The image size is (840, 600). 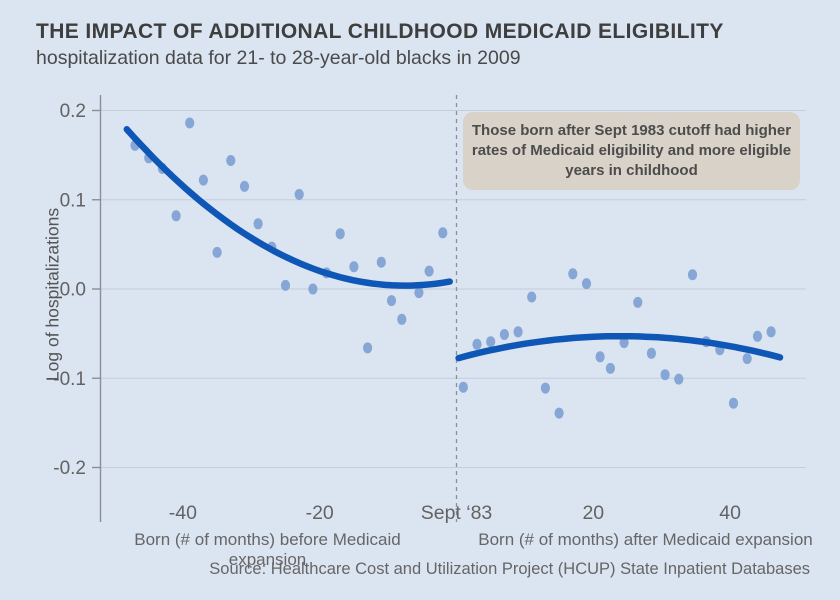 What do you see at coordinates (593, 513) in the screenshot?
I see `x-tick-label: 20` at bounding box center [593, 513].